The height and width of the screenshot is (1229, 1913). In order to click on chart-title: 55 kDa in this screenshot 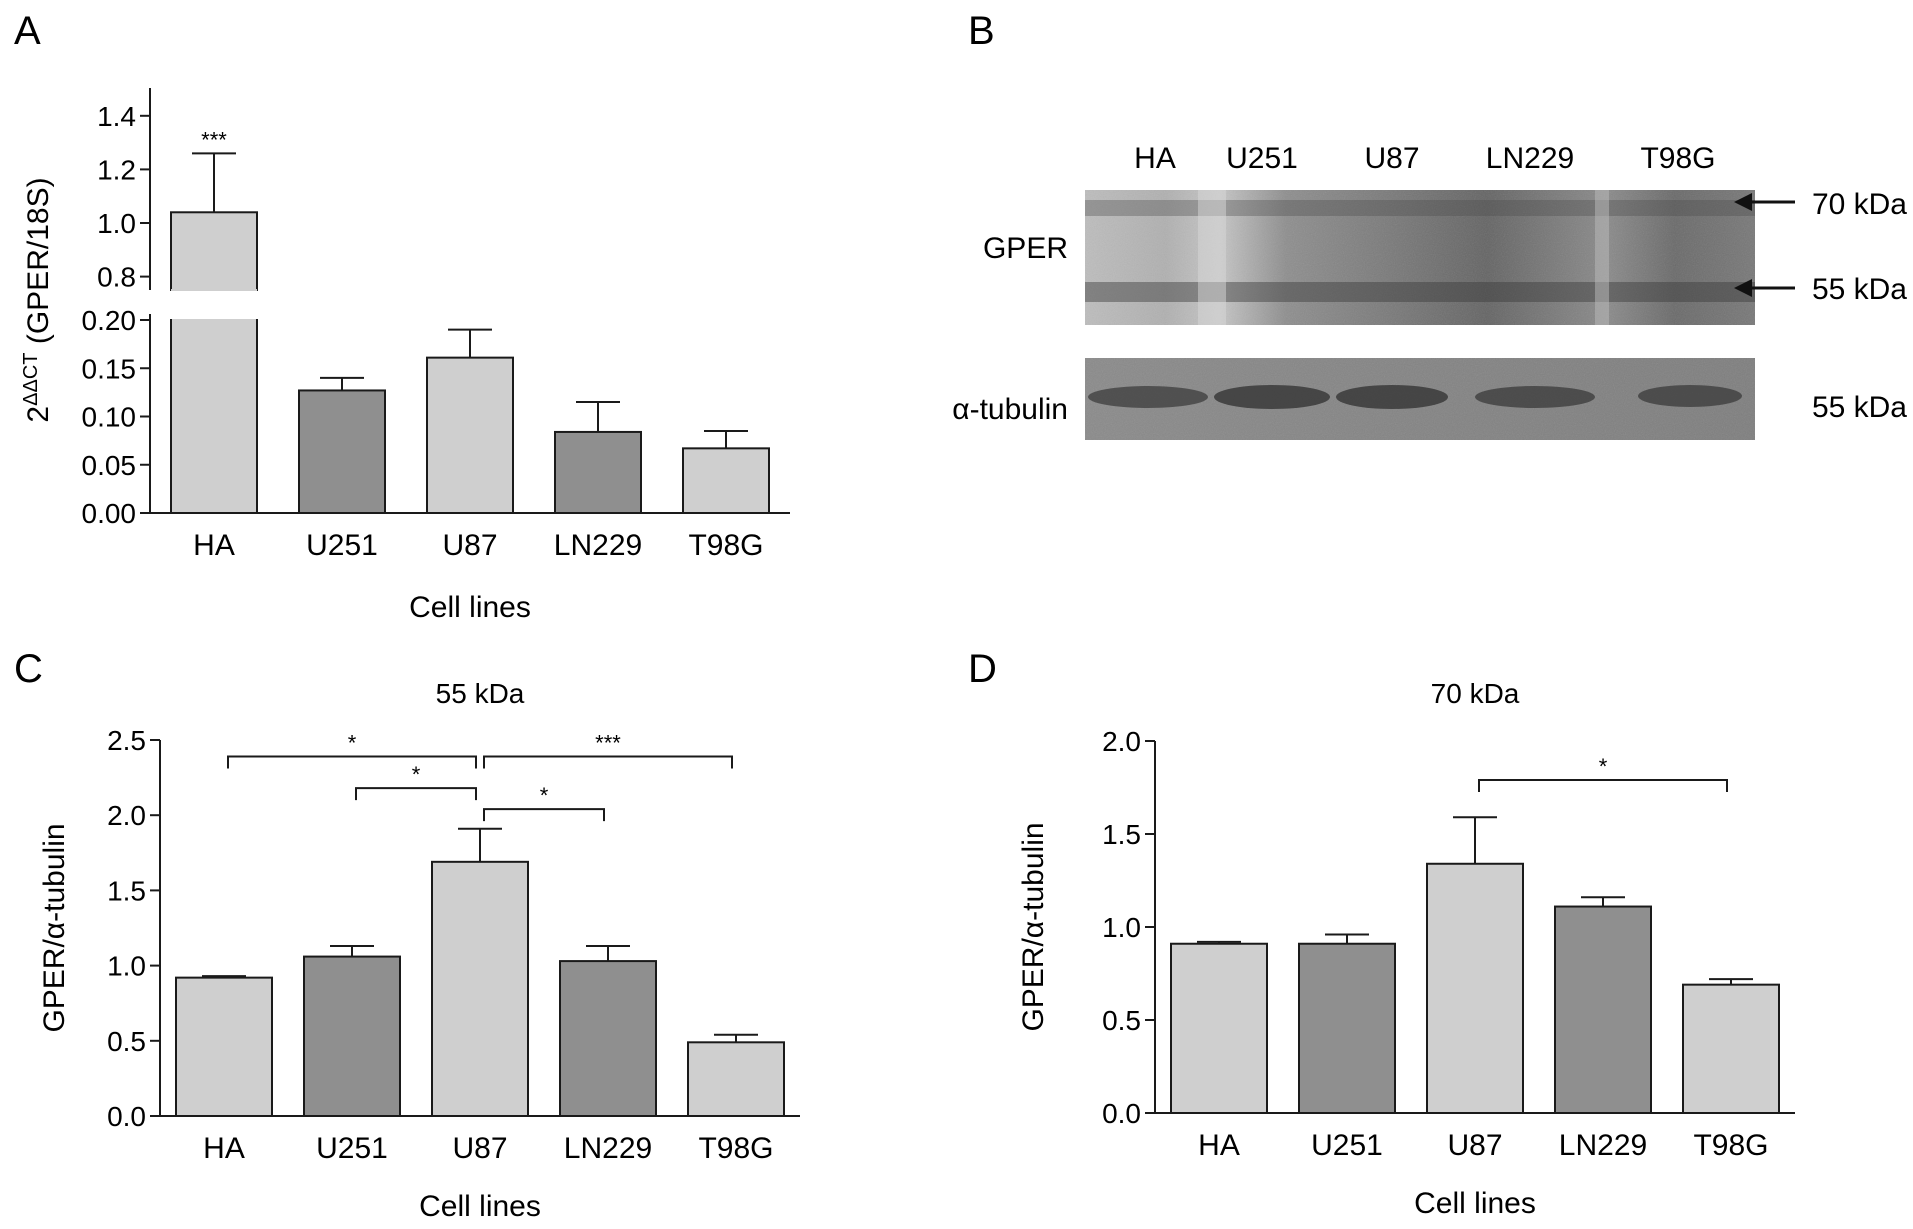, I will do `click(480, 693)`.